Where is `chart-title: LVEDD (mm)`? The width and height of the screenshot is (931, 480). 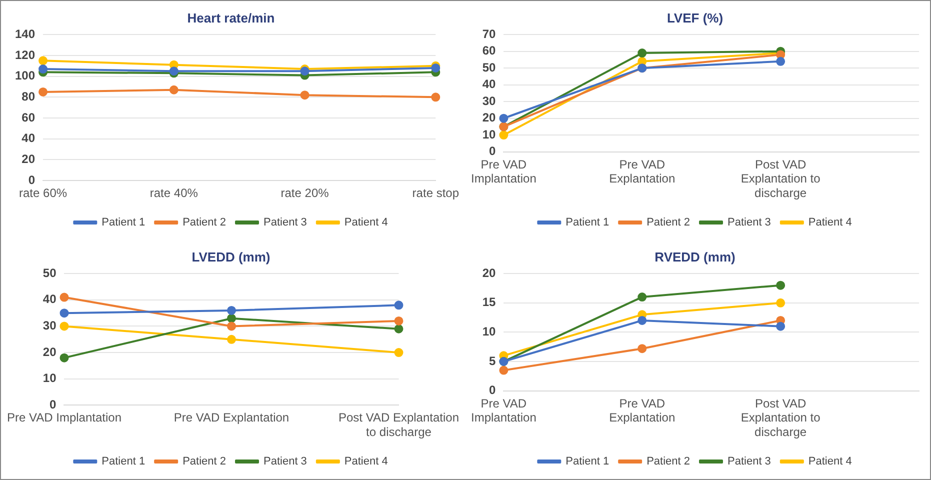 chart-title: LVEDD (mm) is located at coordinates (231, 256).